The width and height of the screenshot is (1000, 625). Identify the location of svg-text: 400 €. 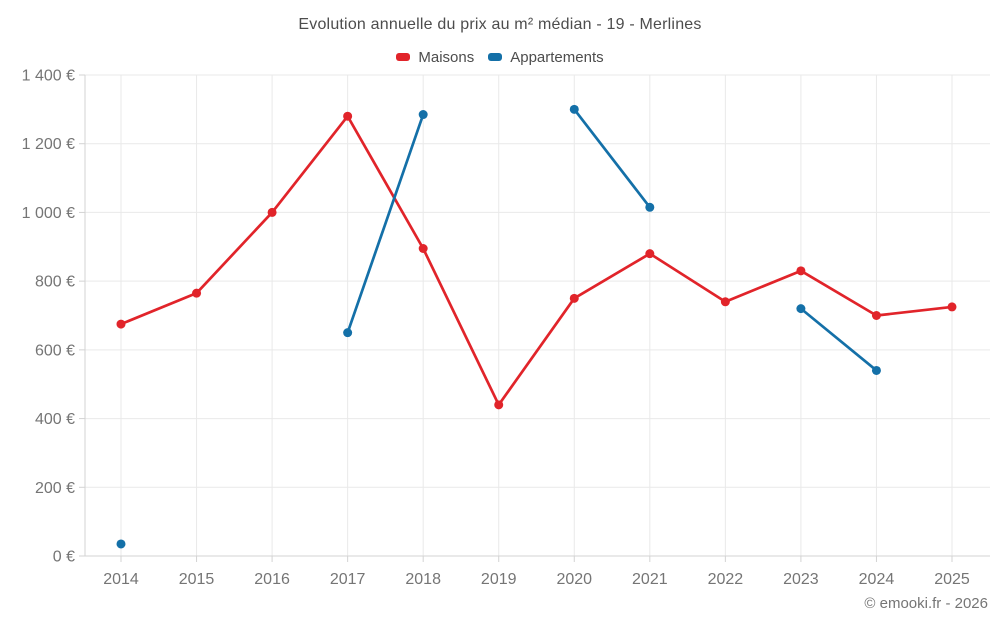
(55, 419).